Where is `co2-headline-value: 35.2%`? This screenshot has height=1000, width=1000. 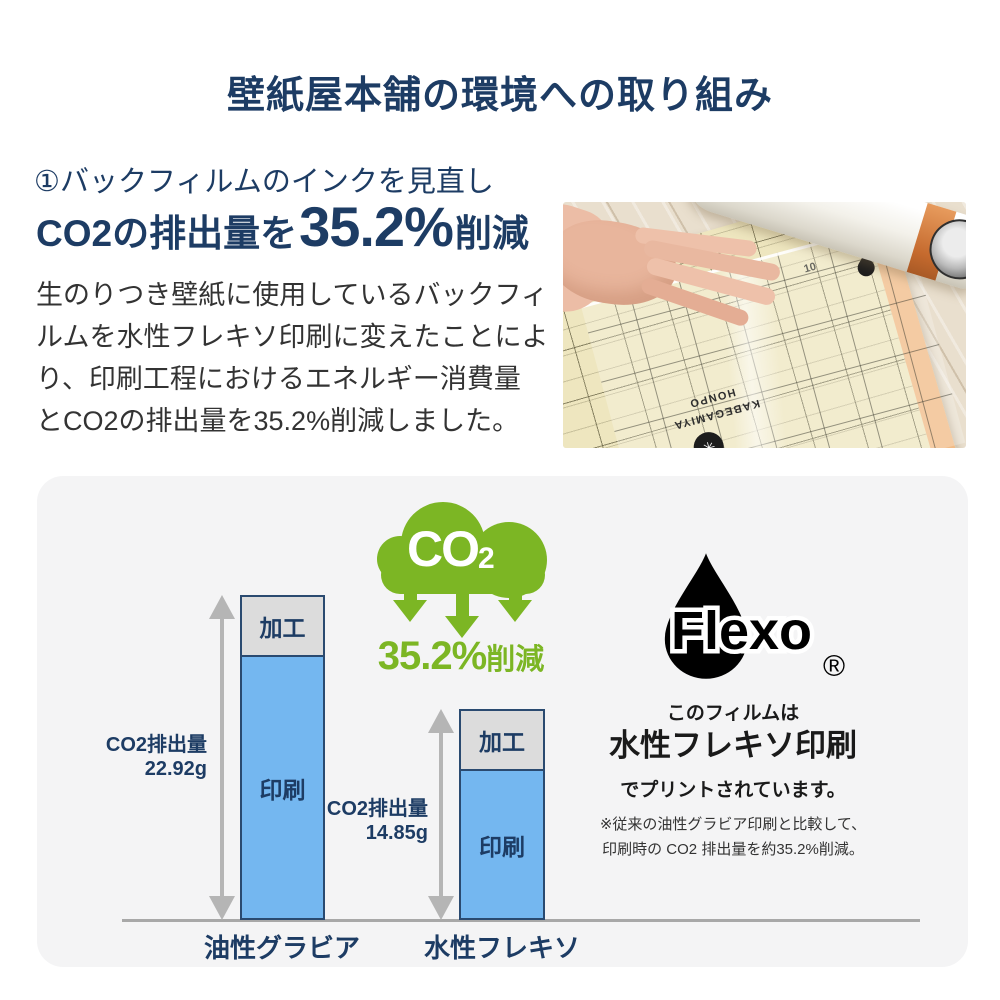
co2-headline-value: 35.2% is located at coordinates (376, 226).